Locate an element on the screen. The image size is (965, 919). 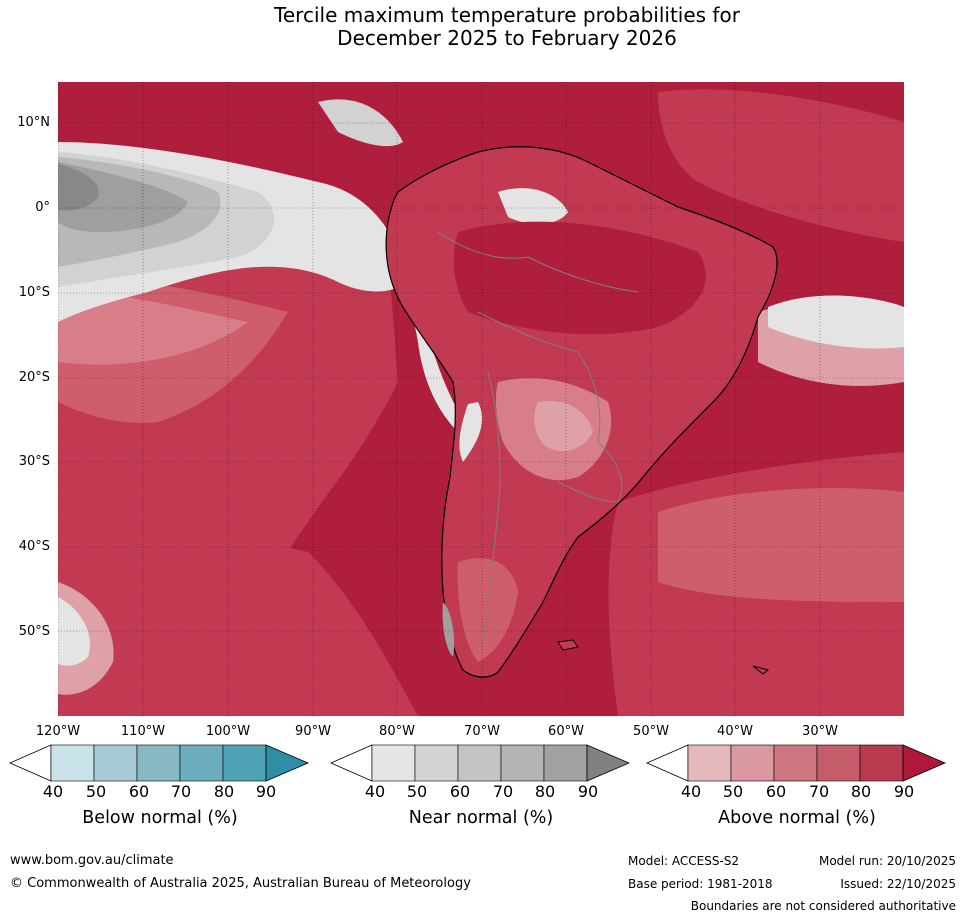
south-georgia is located at coordinates (761, 670).